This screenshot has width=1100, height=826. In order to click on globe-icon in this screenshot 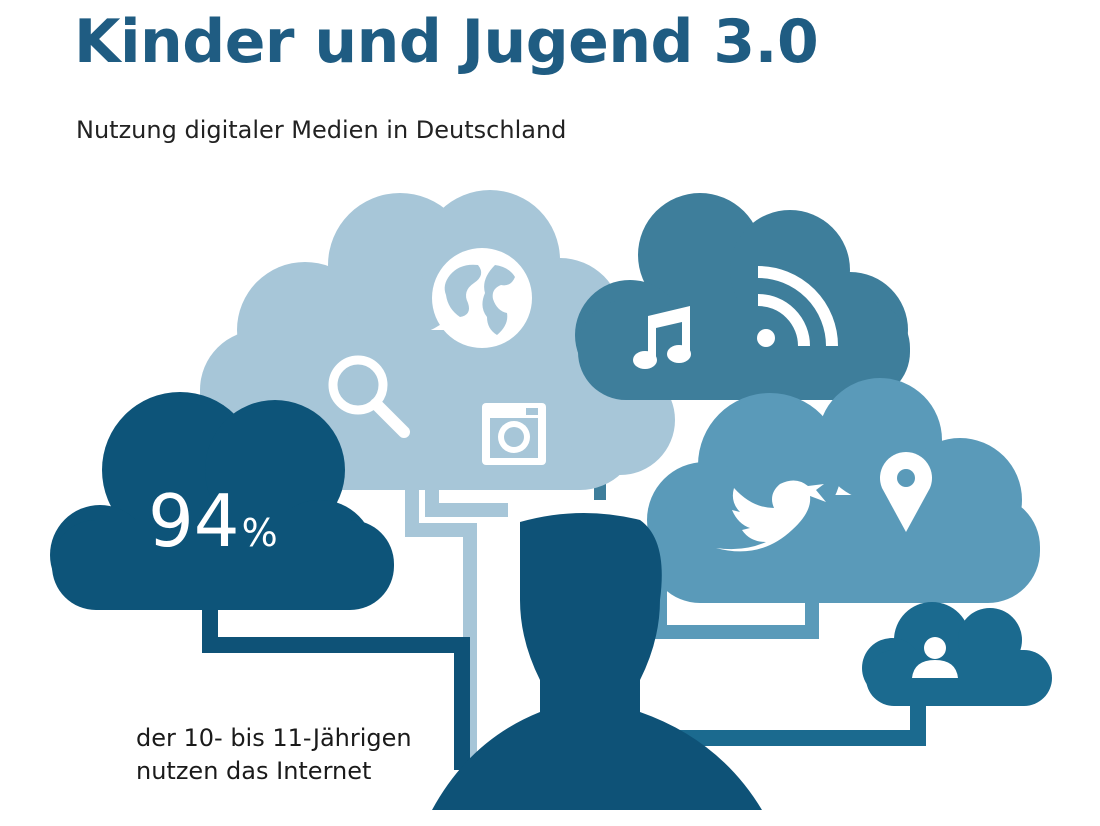, I will do `click(482, 298)`.